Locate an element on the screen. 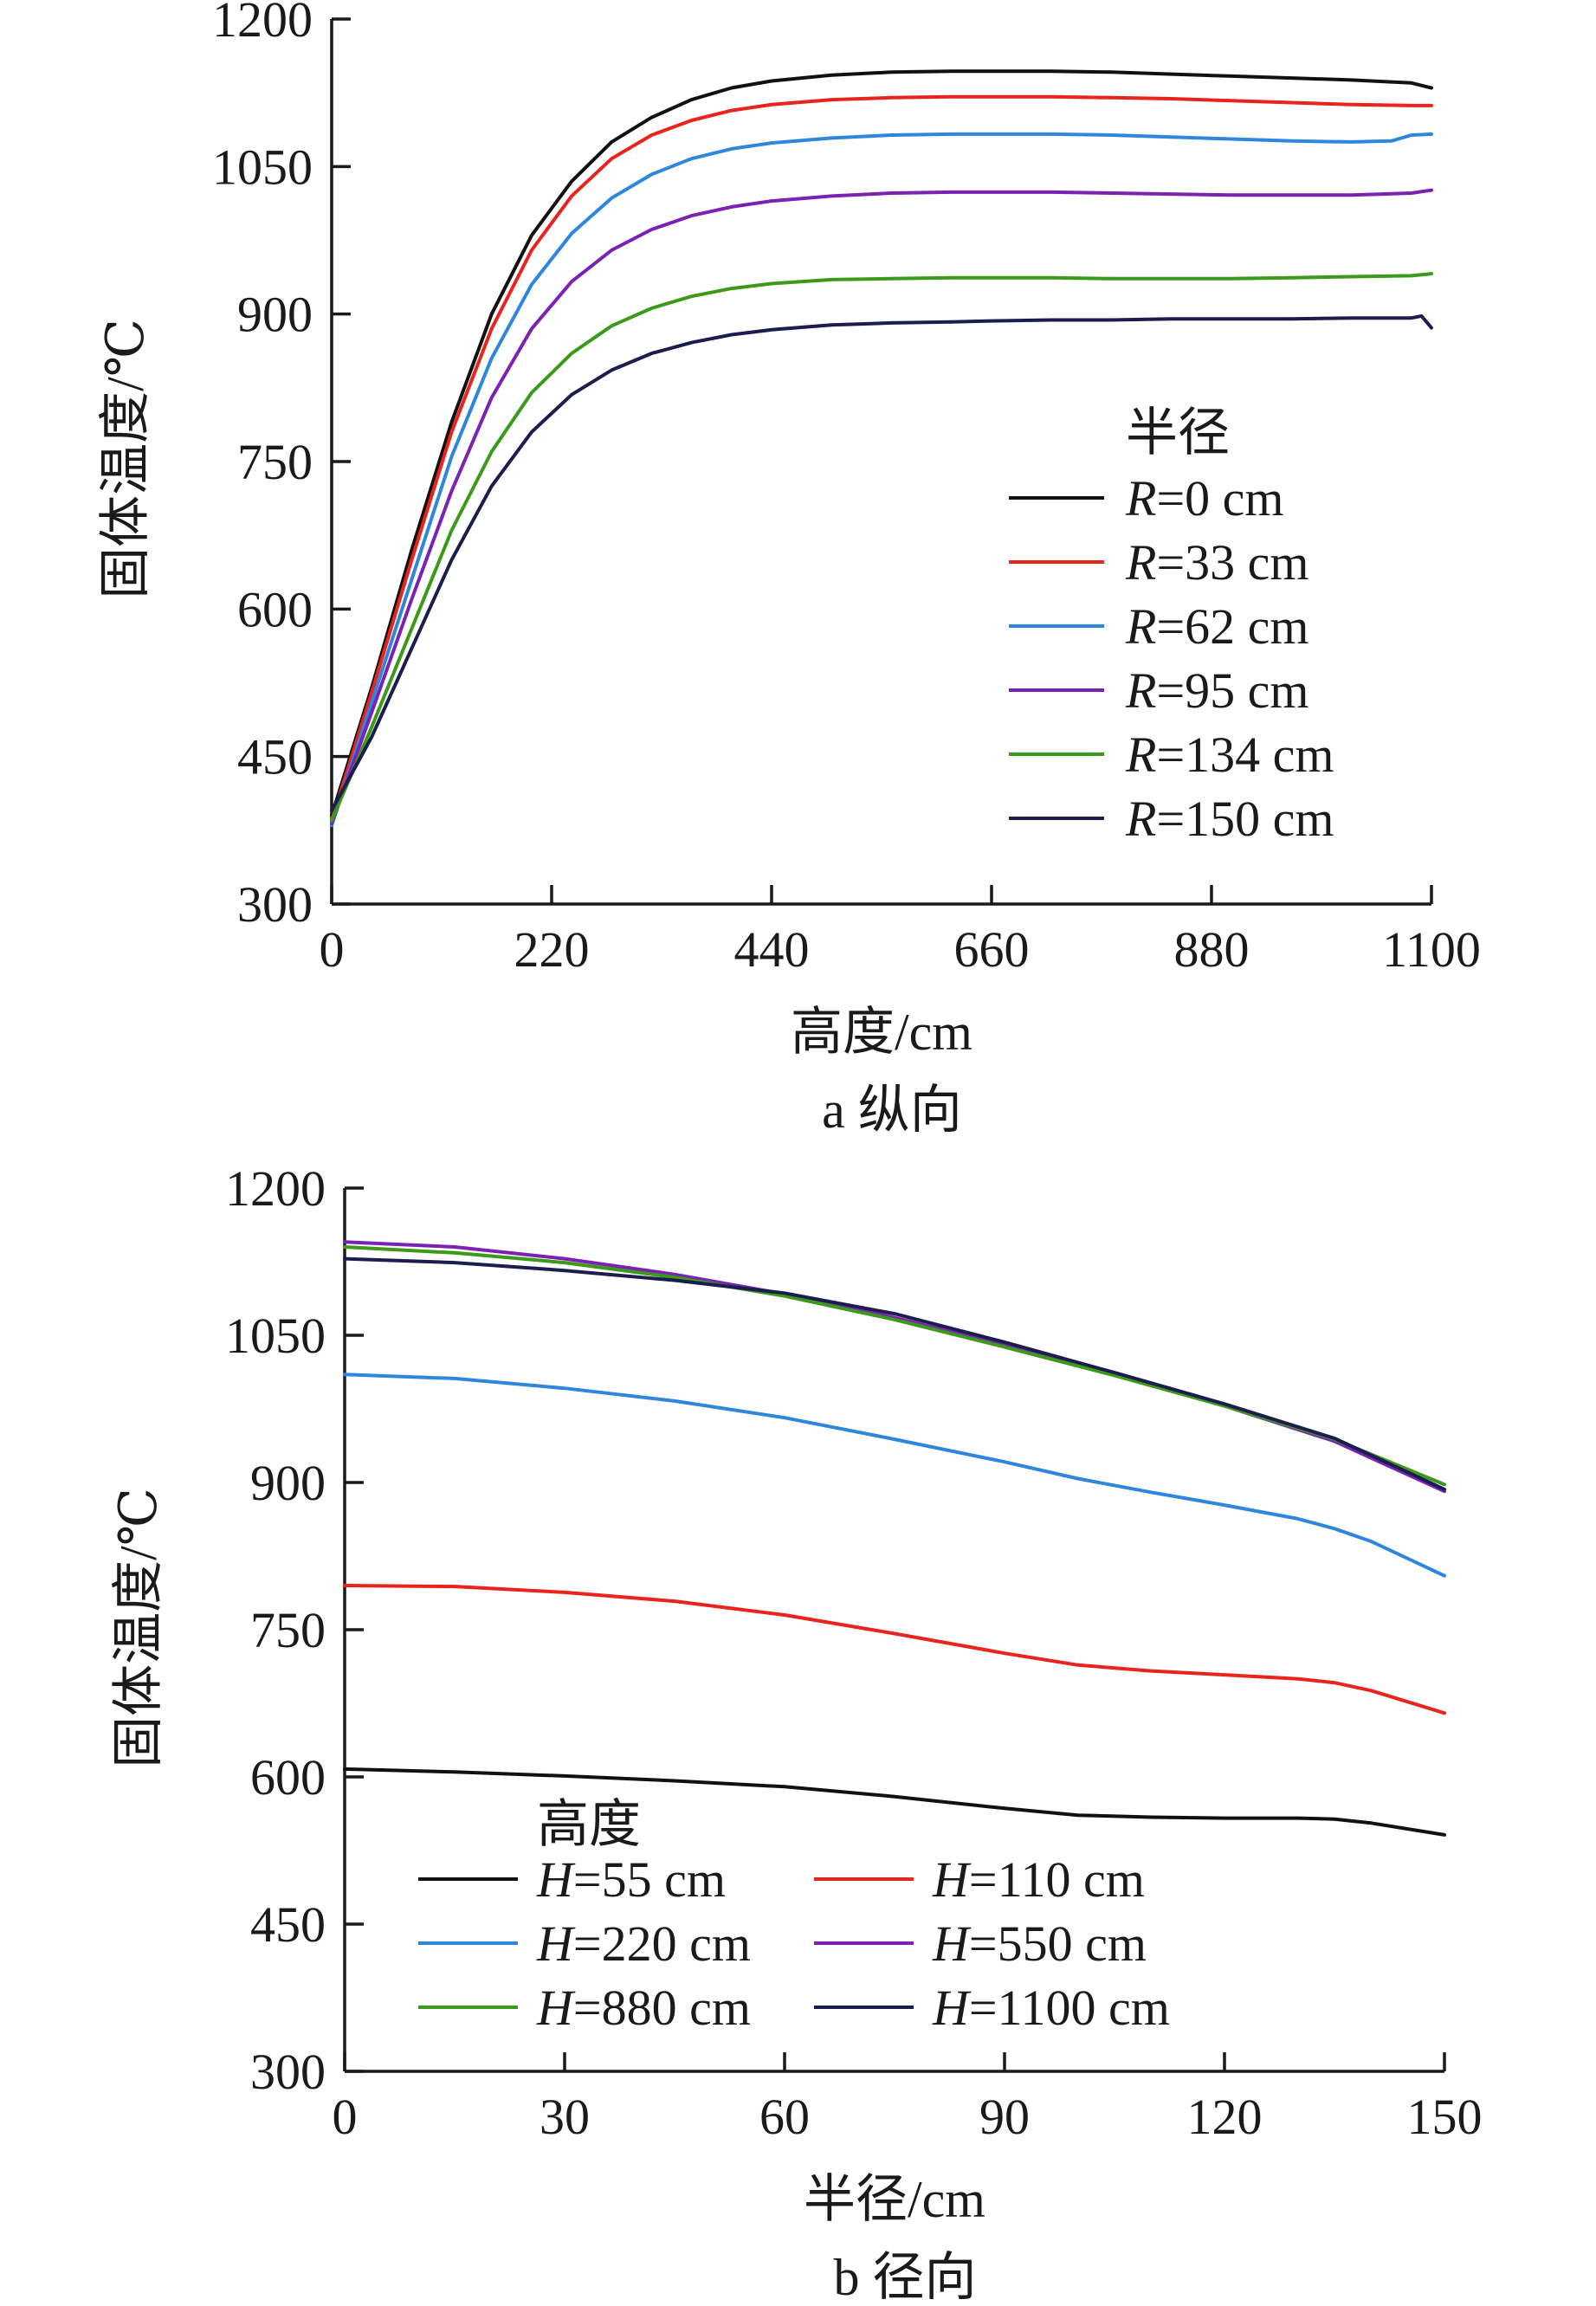  chart-caption: a 纵向 is located at coordinates (892, 1110).